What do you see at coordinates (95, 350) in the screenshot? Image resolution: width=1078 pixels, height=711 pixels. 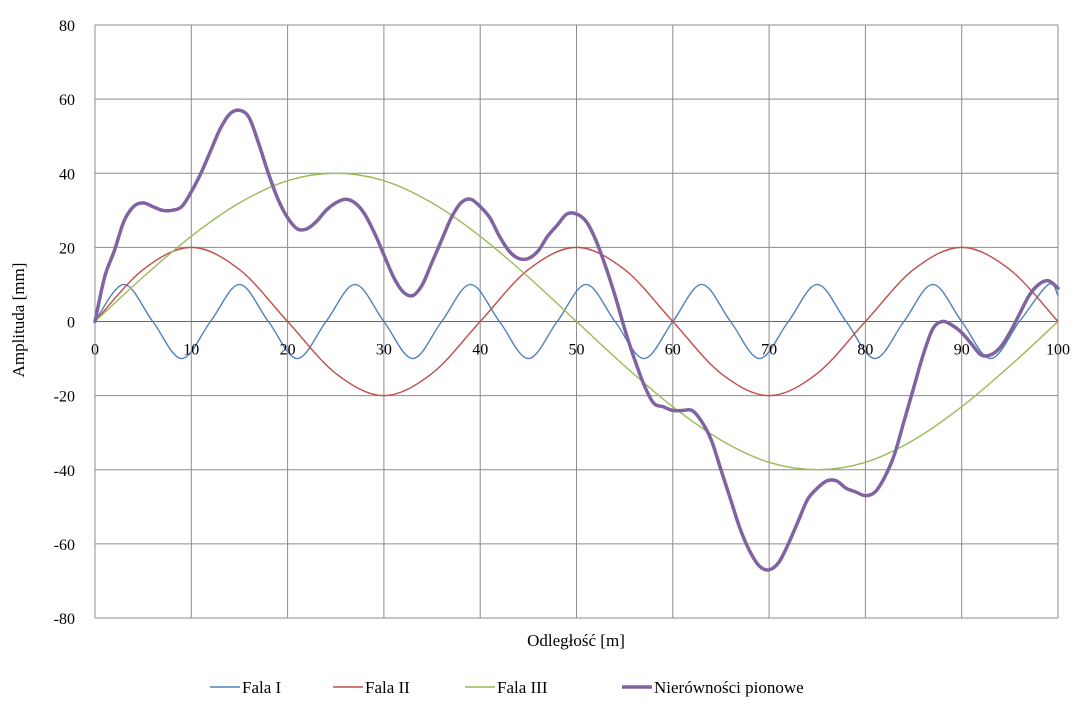 I see `x-tick-label: 0` at bounding box center [95, 350].